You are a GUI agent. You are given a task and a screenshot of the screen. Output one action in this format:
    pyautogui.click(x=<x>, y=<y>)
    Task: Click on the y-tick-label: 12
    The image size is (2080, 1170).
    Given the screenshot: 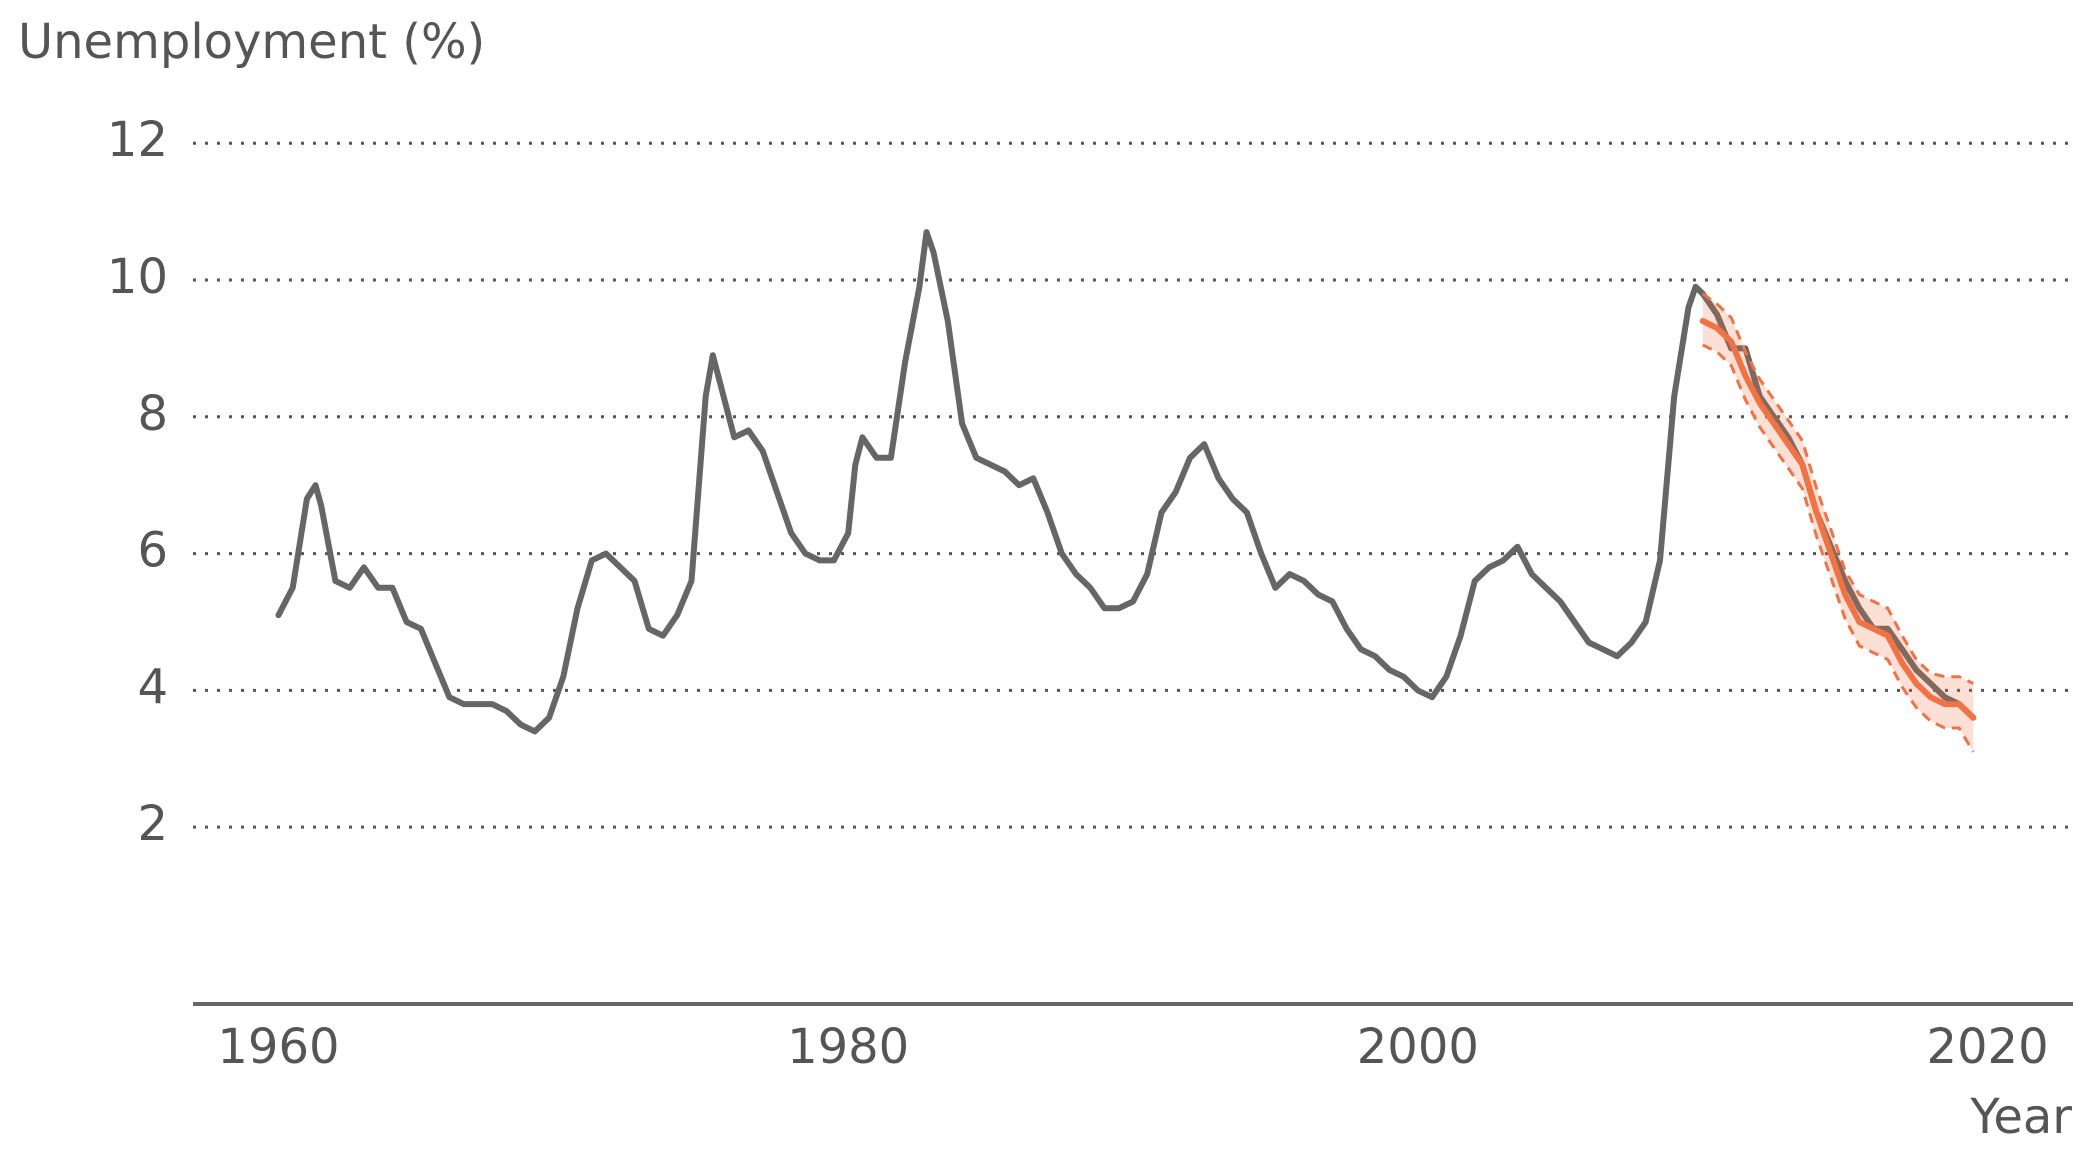 What is the action you would take?
    pyautogui.click(x=137, y=140)
    